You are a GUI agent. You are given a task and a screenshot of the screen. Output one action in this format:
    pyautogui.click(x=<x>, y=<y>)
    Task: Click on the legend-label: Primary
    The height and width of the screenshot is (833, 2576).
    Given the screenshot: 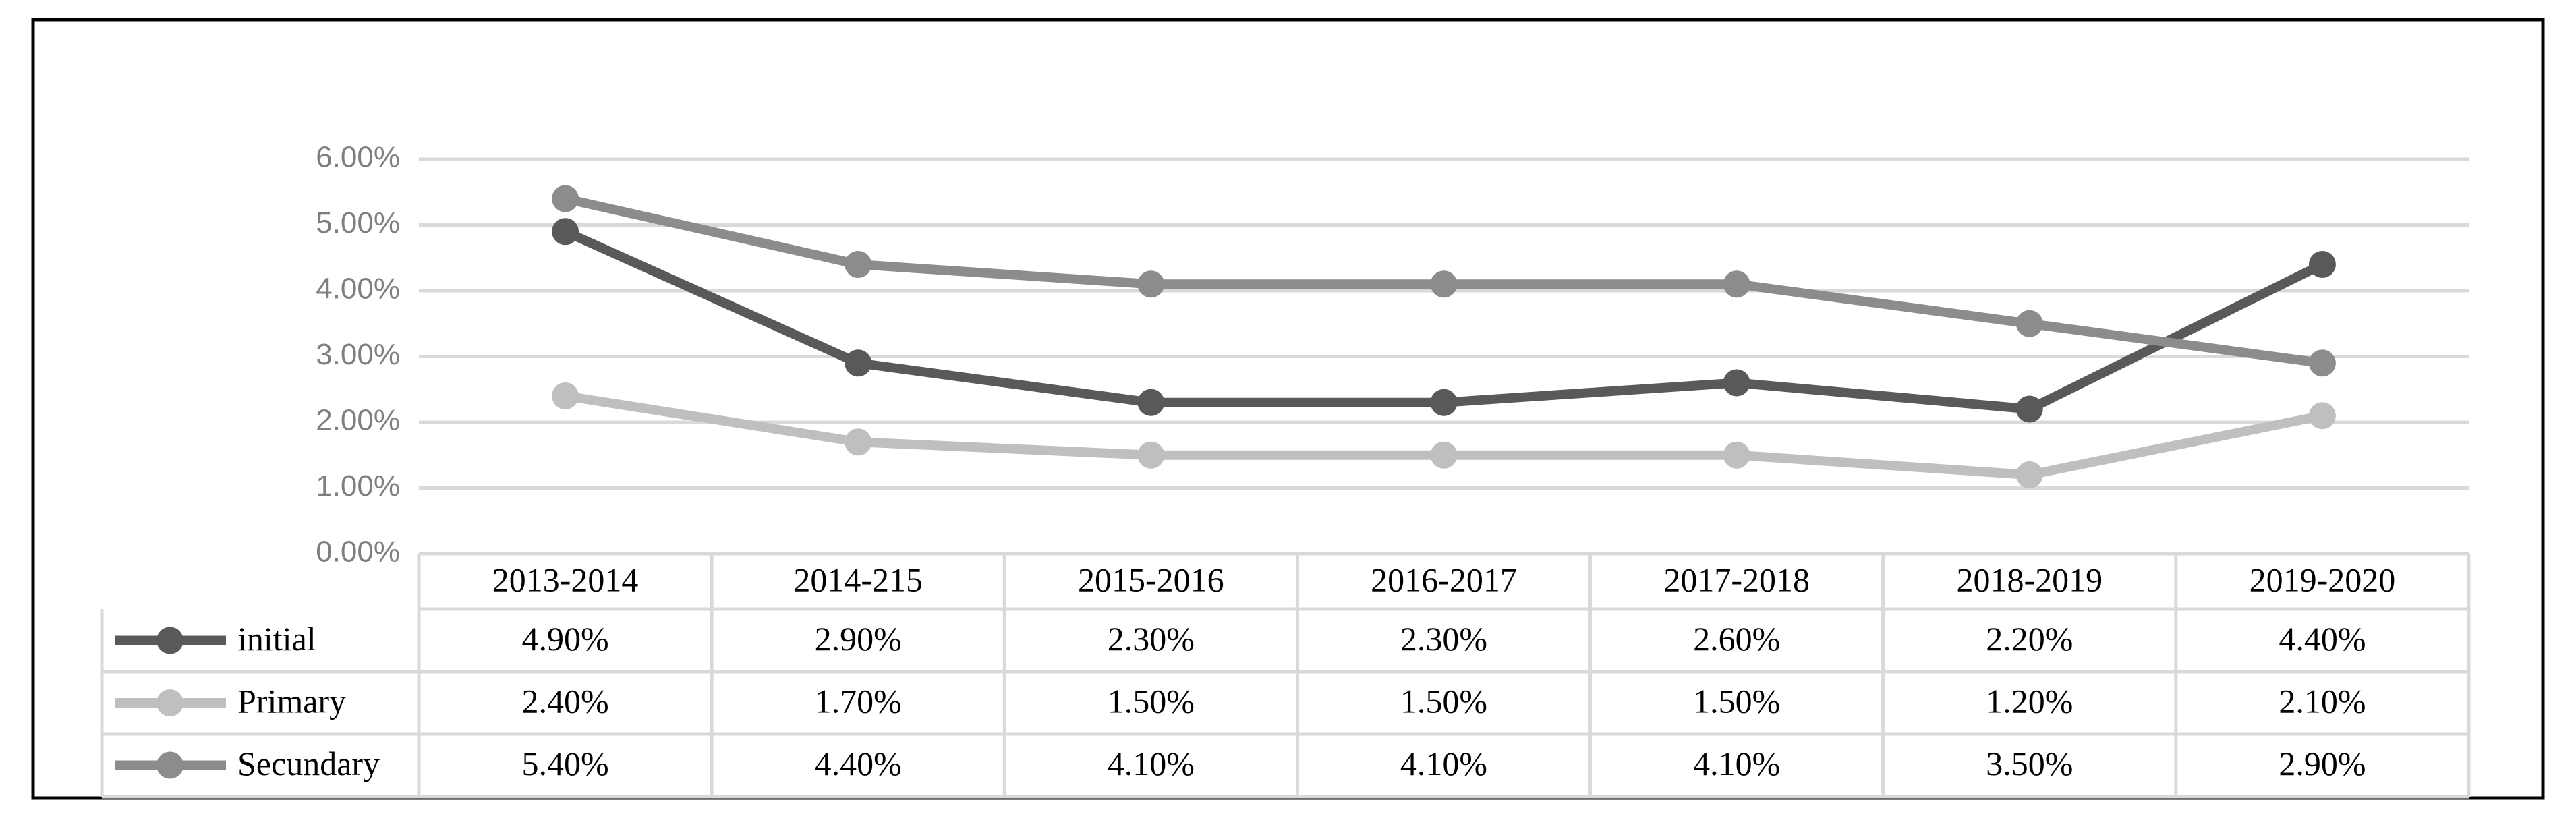 What is the action you would take?
    pyautogui.click(x=291, y=701)
    